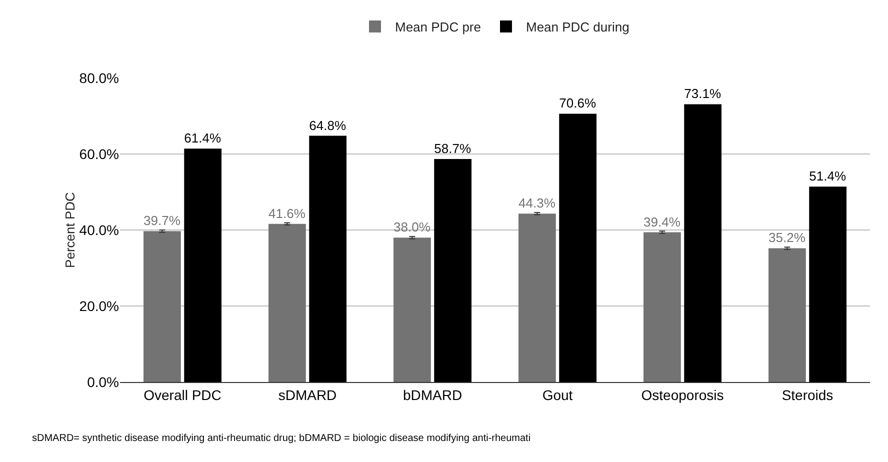 The height and width of the screenshot is (462, 888). What do you see at coordinates (103, 382) in the screenshot?
I see `y-tick-label: 0.0%` at bounding box center [103, 382].